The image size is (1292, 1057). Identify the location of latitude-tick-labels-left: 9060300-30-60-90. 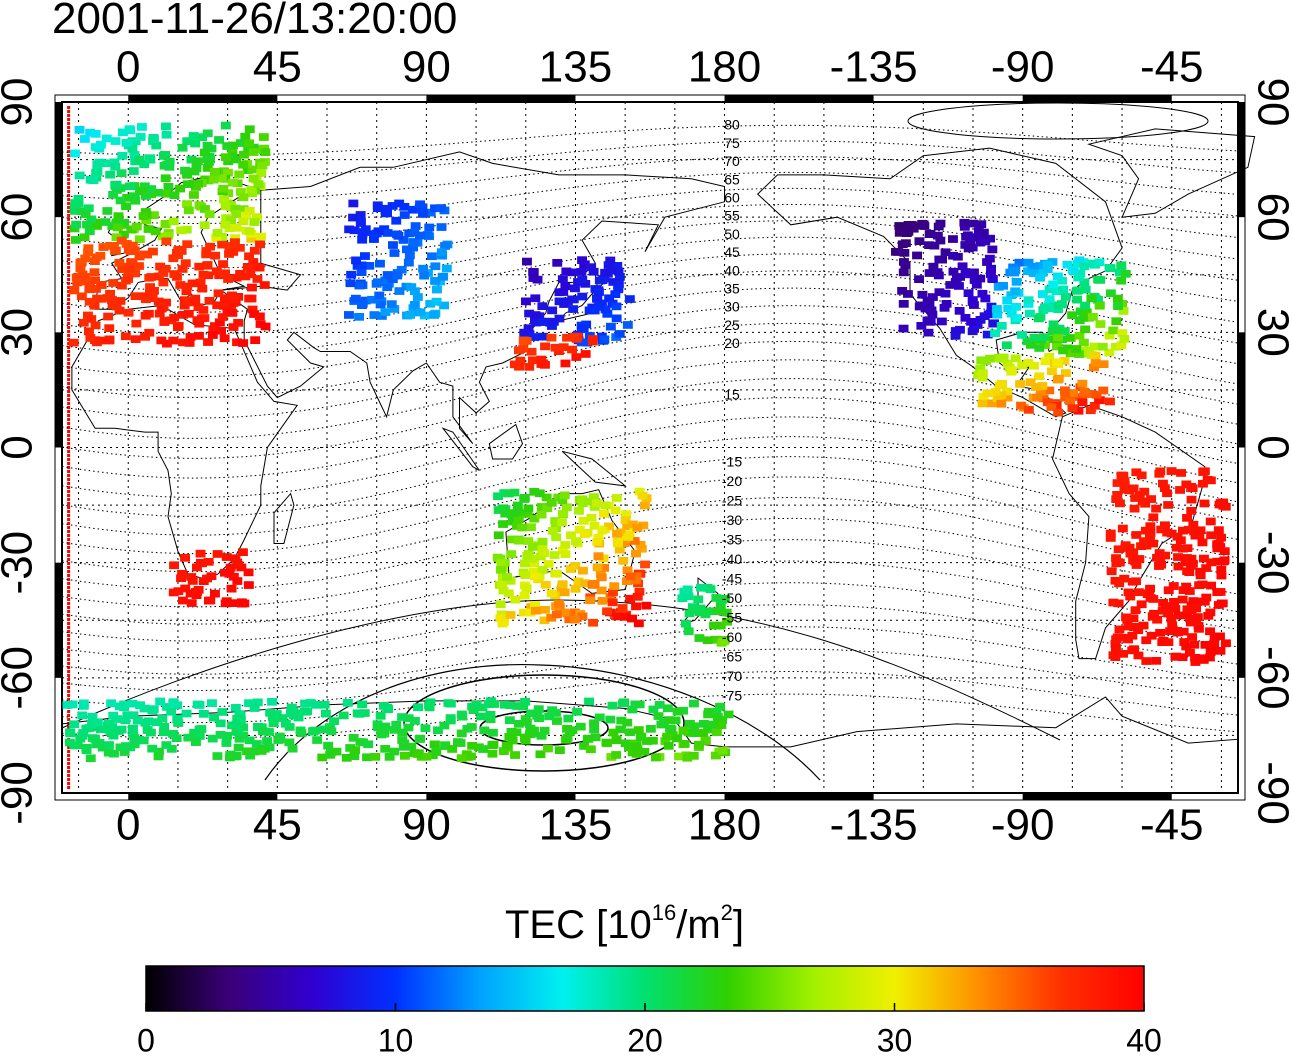
(21, 451).